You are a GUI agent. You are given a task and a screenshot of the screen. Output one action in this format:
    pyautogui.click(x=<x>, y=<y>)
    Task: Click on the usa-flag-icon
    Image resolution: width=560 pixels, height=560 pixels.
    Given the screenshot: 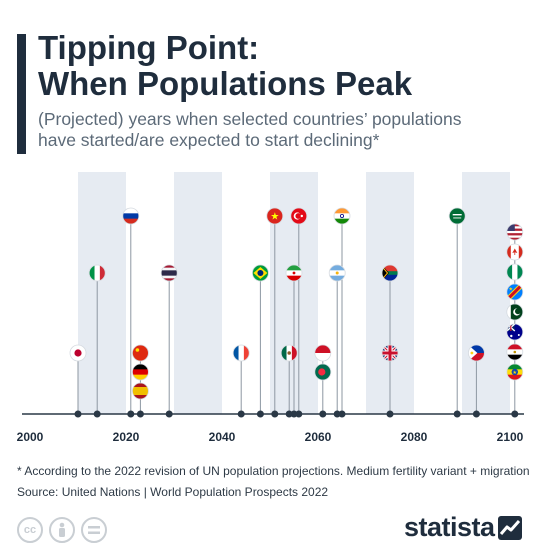 What is the action you would take?
    pyautogui.click(x=514, y=232)
    